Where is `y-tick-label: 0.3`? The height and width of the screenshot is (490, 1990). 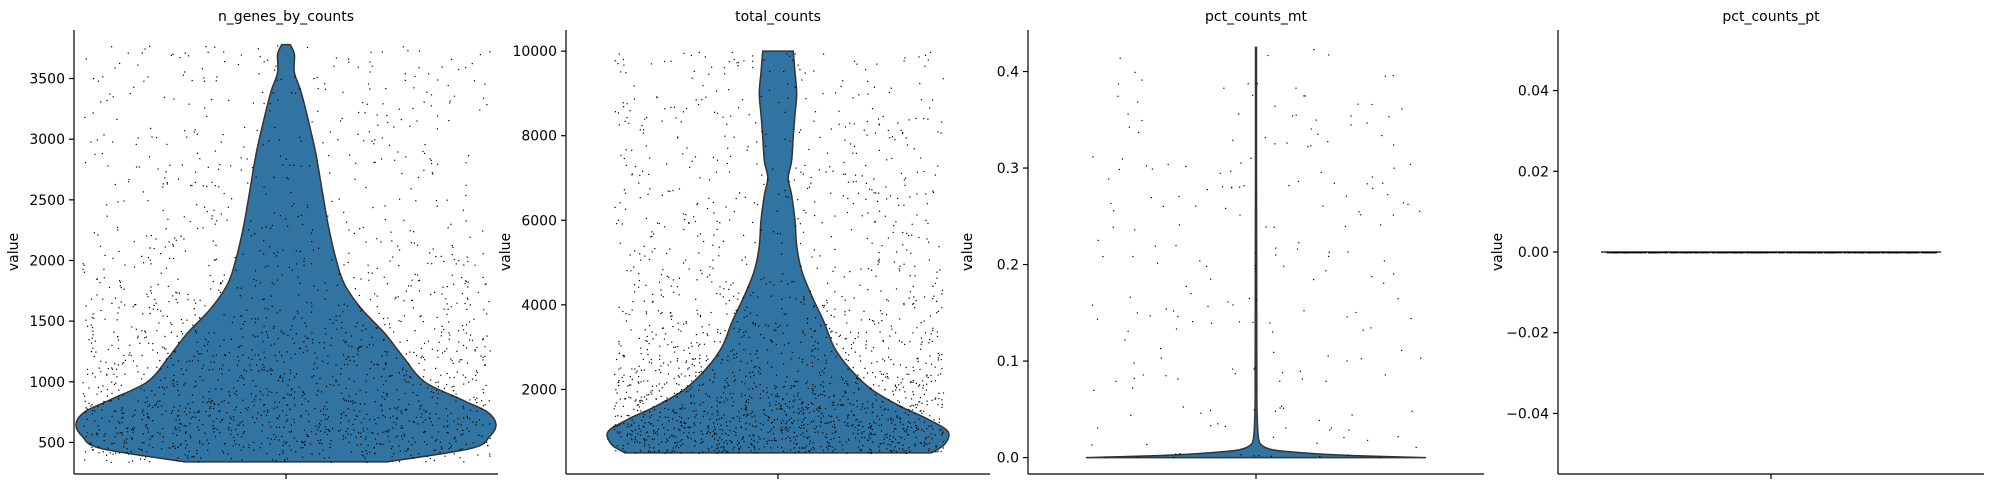 y-tick-label: 0.3 is located at coordinates (1008, 169).